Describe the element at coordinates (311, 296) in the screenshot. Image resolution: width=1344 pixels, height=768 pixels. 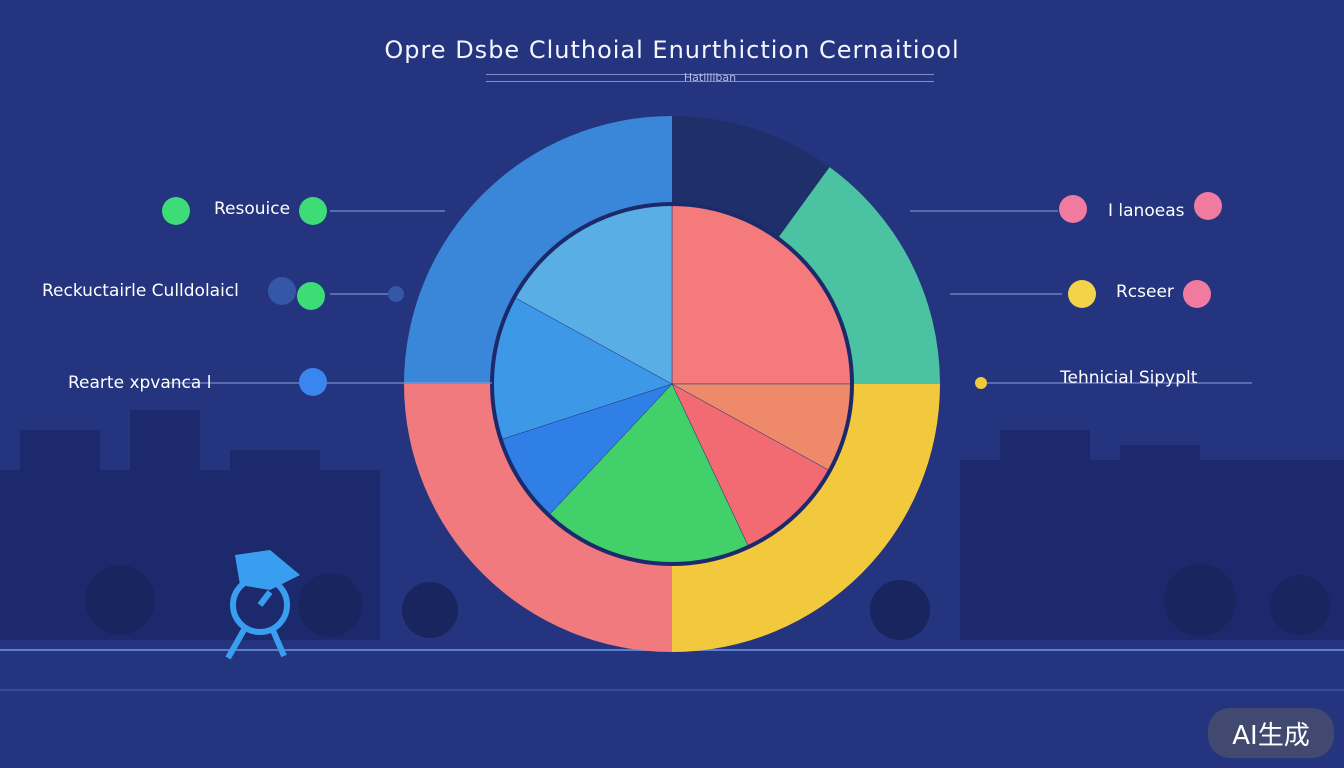
I see `culture-leaf-icon` at that location.